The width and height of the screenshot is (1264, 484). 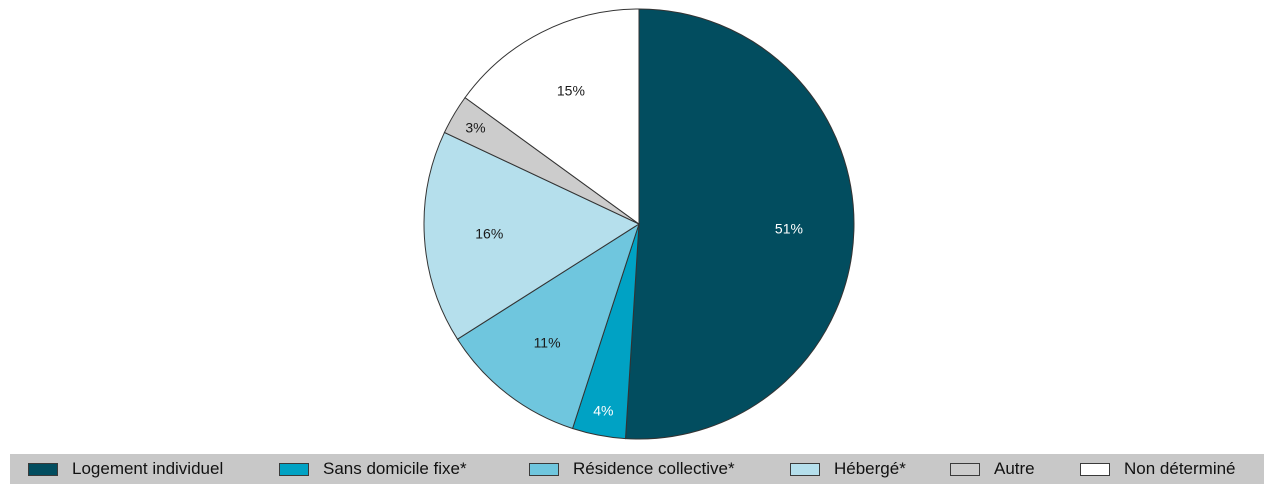 What do you see at coordinates (571, 90) in the screenshot?
I see `data-label-non-determine: 15%` at bounding box center [571, 90].